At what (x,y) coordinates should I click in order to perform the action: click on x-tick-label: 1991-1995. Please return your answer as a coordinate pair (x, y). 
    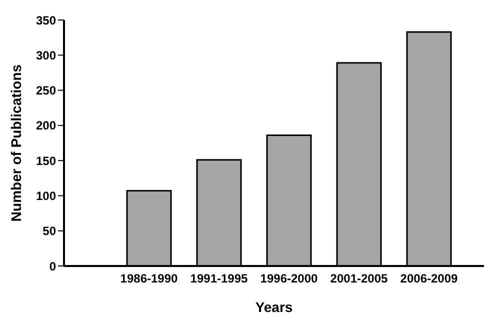
    Looking at the image, I should click on (219, 279).